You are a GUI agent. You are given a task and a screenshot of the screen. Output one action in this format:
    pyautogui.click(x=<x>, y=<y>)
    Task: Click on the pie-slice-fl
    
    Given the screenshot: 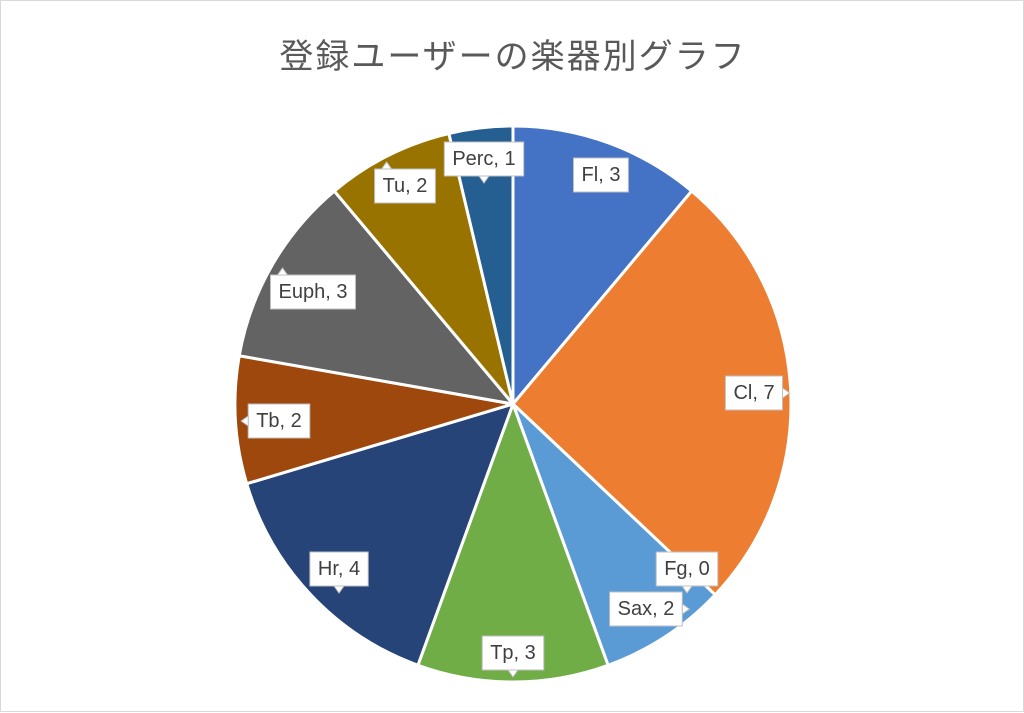 What is the action you would take?
    pyautogui.click(x=602, y=265)
    